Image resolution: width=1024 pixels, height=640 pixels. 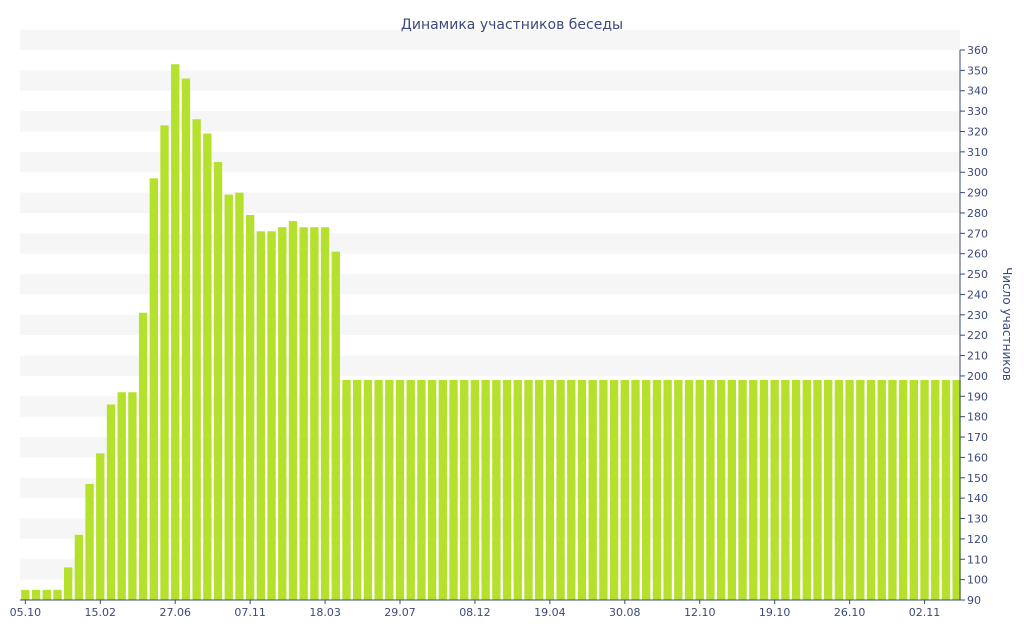 What do you see at coordinates (974, 600) in the screenshot?
I see `y-tick-label-90: 90` at bounding box center [974, 600].